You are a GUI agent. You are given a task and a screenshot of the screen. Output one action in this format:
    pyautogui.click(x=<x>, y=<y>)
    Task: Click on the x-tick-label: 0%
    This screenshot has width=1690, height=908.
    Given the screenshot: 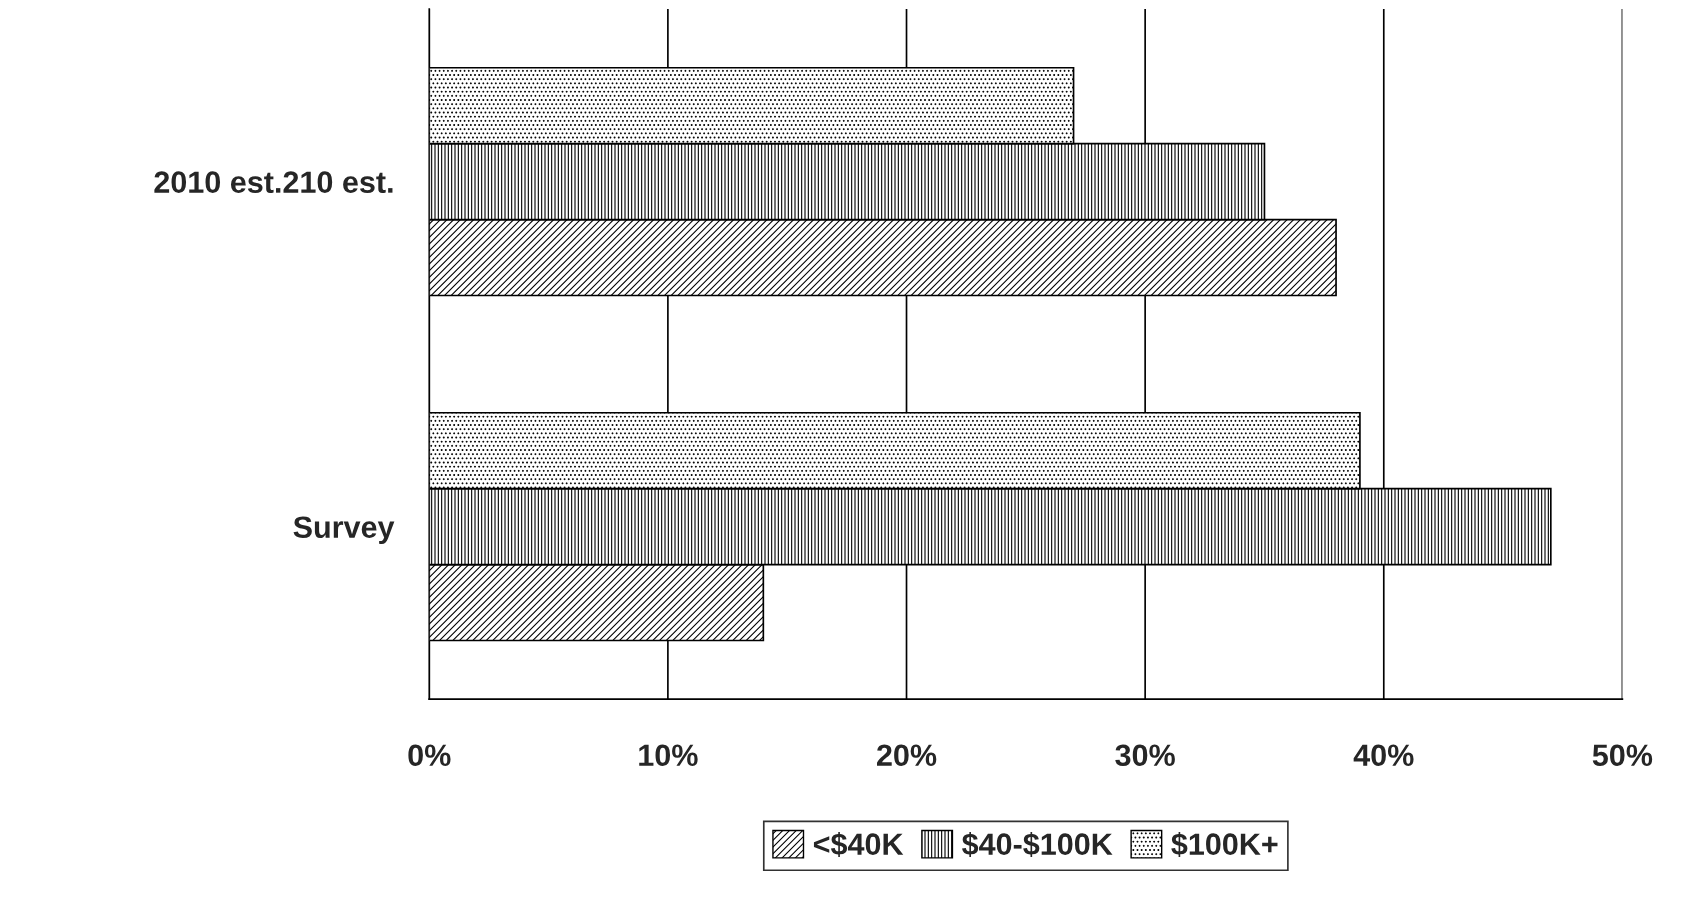 What is the action you would take?
    pyautogui.click(x=429, y=755)
    